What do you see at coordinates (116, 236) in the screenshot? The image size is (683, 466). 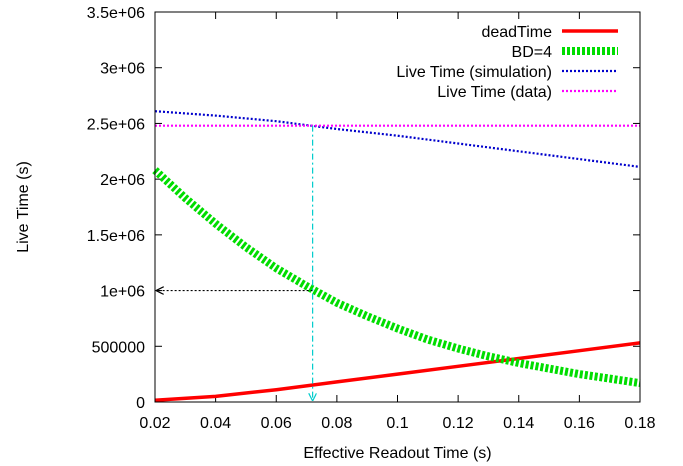 I see `y-tick-label: 1.5e+06` at bounding box center [116, 236].